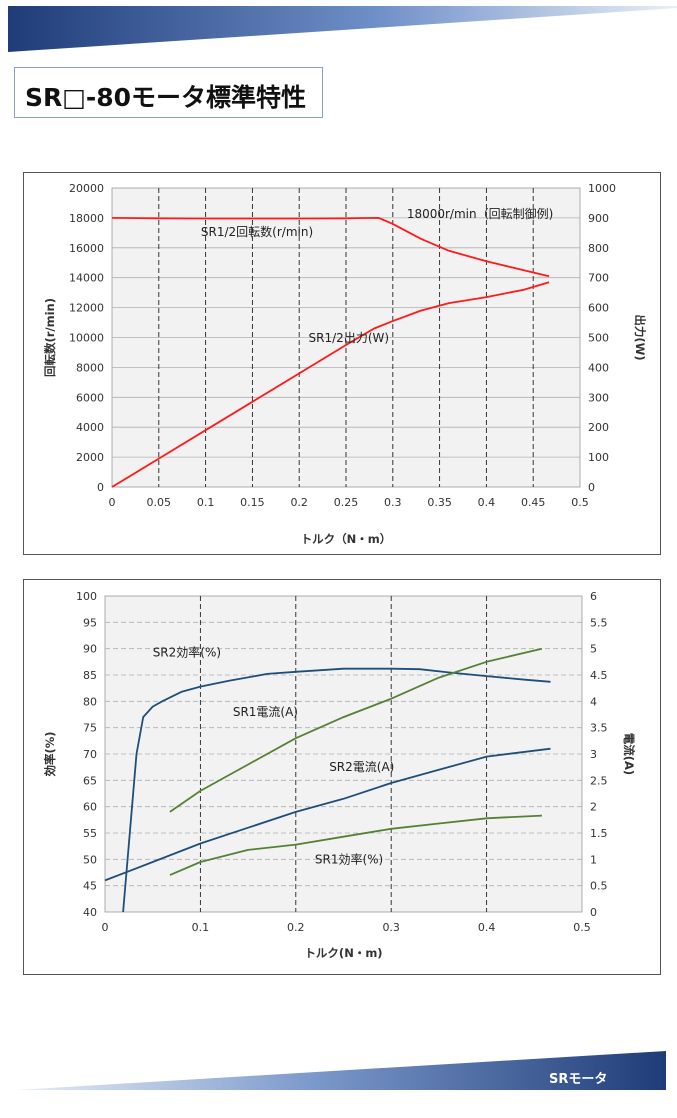  I want to click on header-banner, so click(342, 29).